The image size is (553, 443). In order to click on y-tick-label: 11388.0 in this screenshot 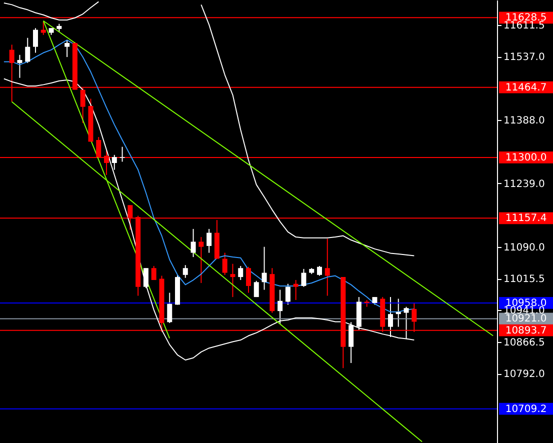, I will do `click(524, 121)`.